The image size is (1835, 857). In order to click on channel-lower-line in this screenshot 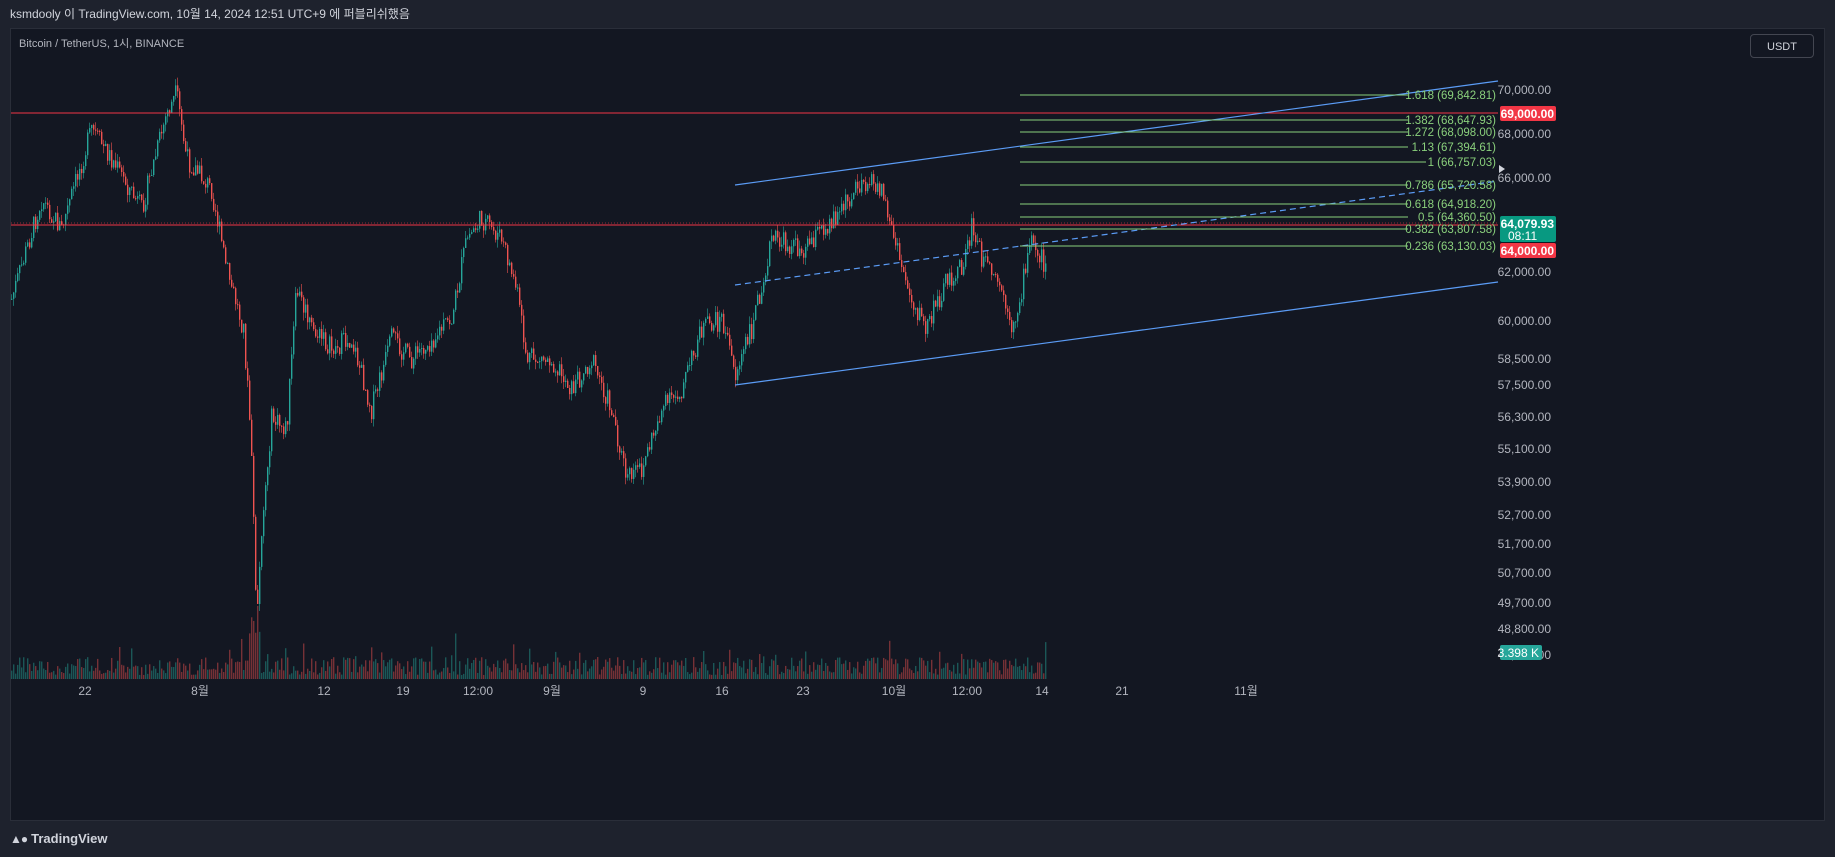, I will do `click(1116, 333)`.